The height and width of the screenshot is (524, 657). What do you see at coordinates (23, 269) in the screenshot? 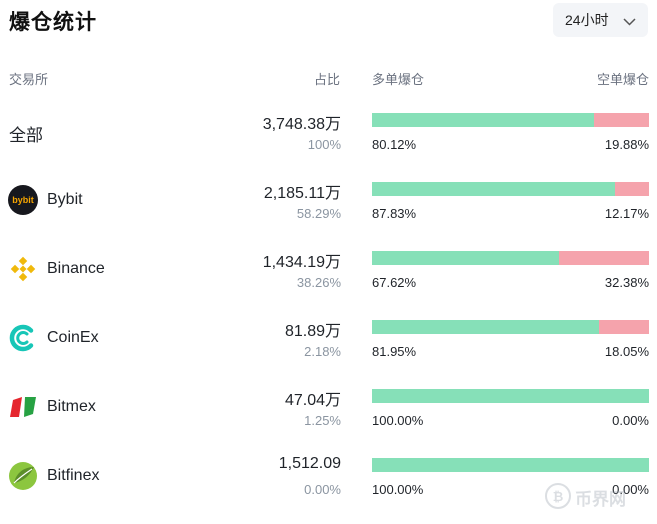
I see `binance-logo-icon` at bounding box center [23, 269].